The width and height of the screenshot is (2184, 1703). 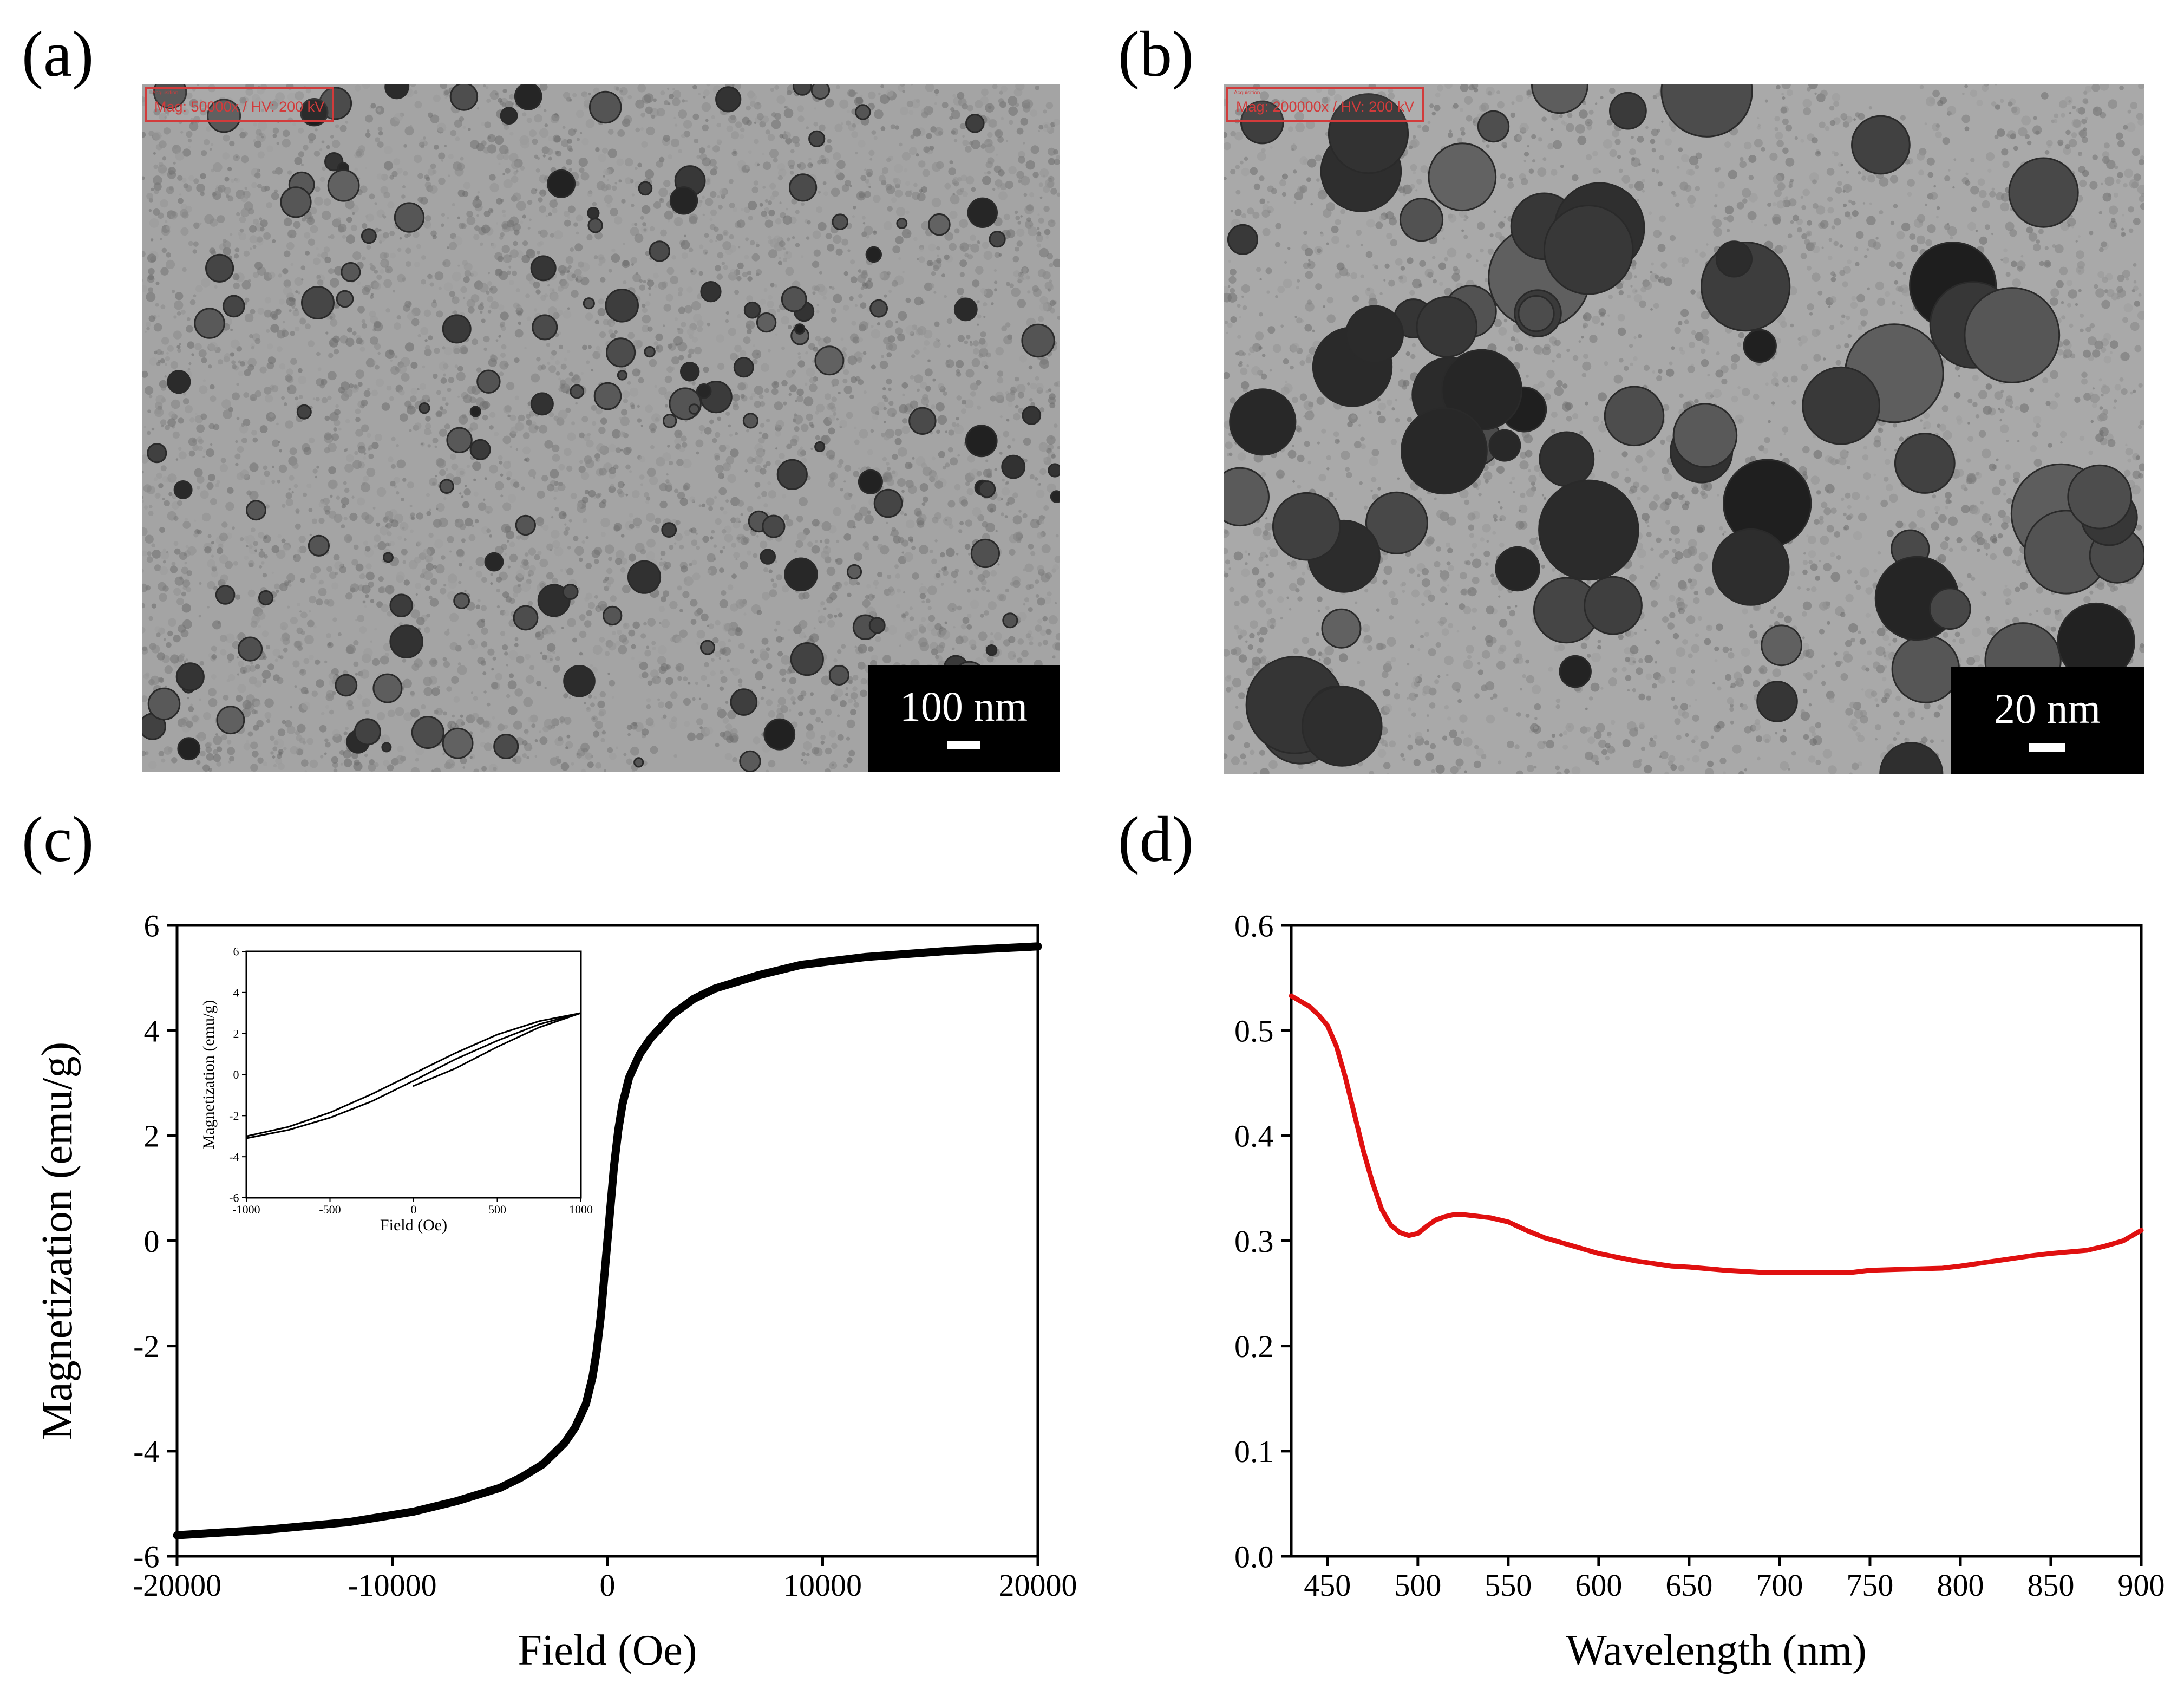 I want to click on acquisition-info-a: Acquisition Mag: 50000x / HV: 200 kV, so click(x=240, y=104).